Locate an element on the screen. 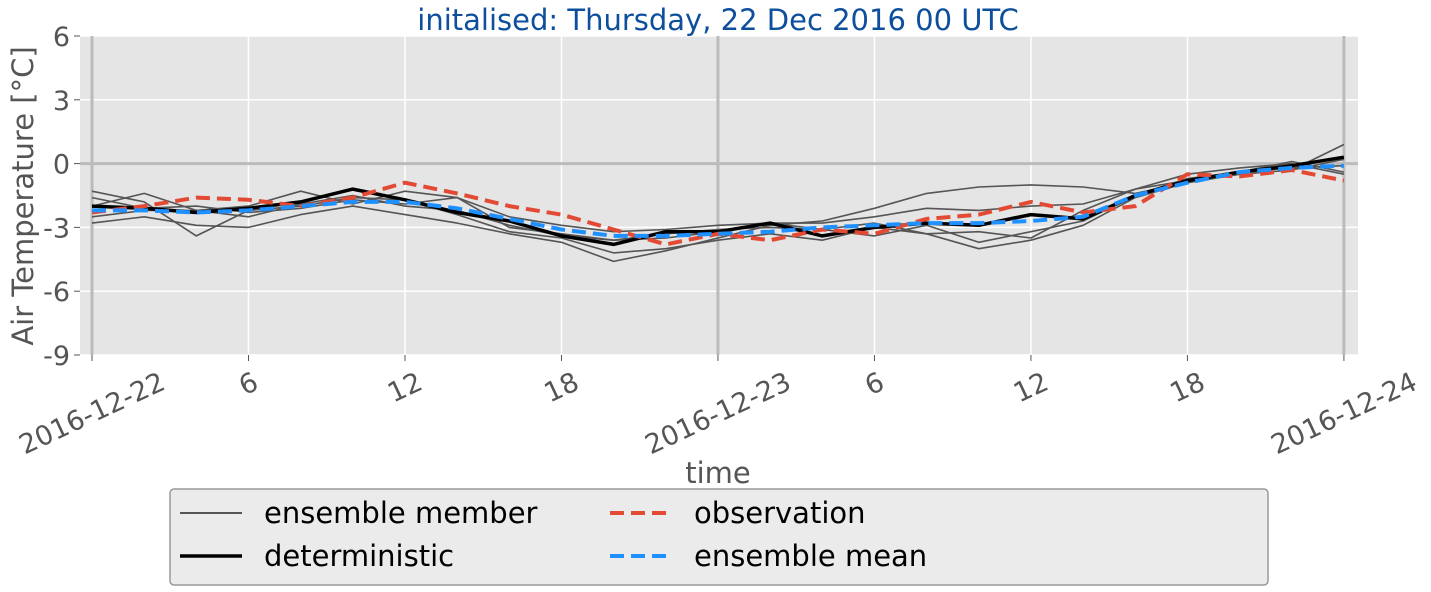  y-axis-label: Air Temperature [°C] is located at coordinates (23, 195).